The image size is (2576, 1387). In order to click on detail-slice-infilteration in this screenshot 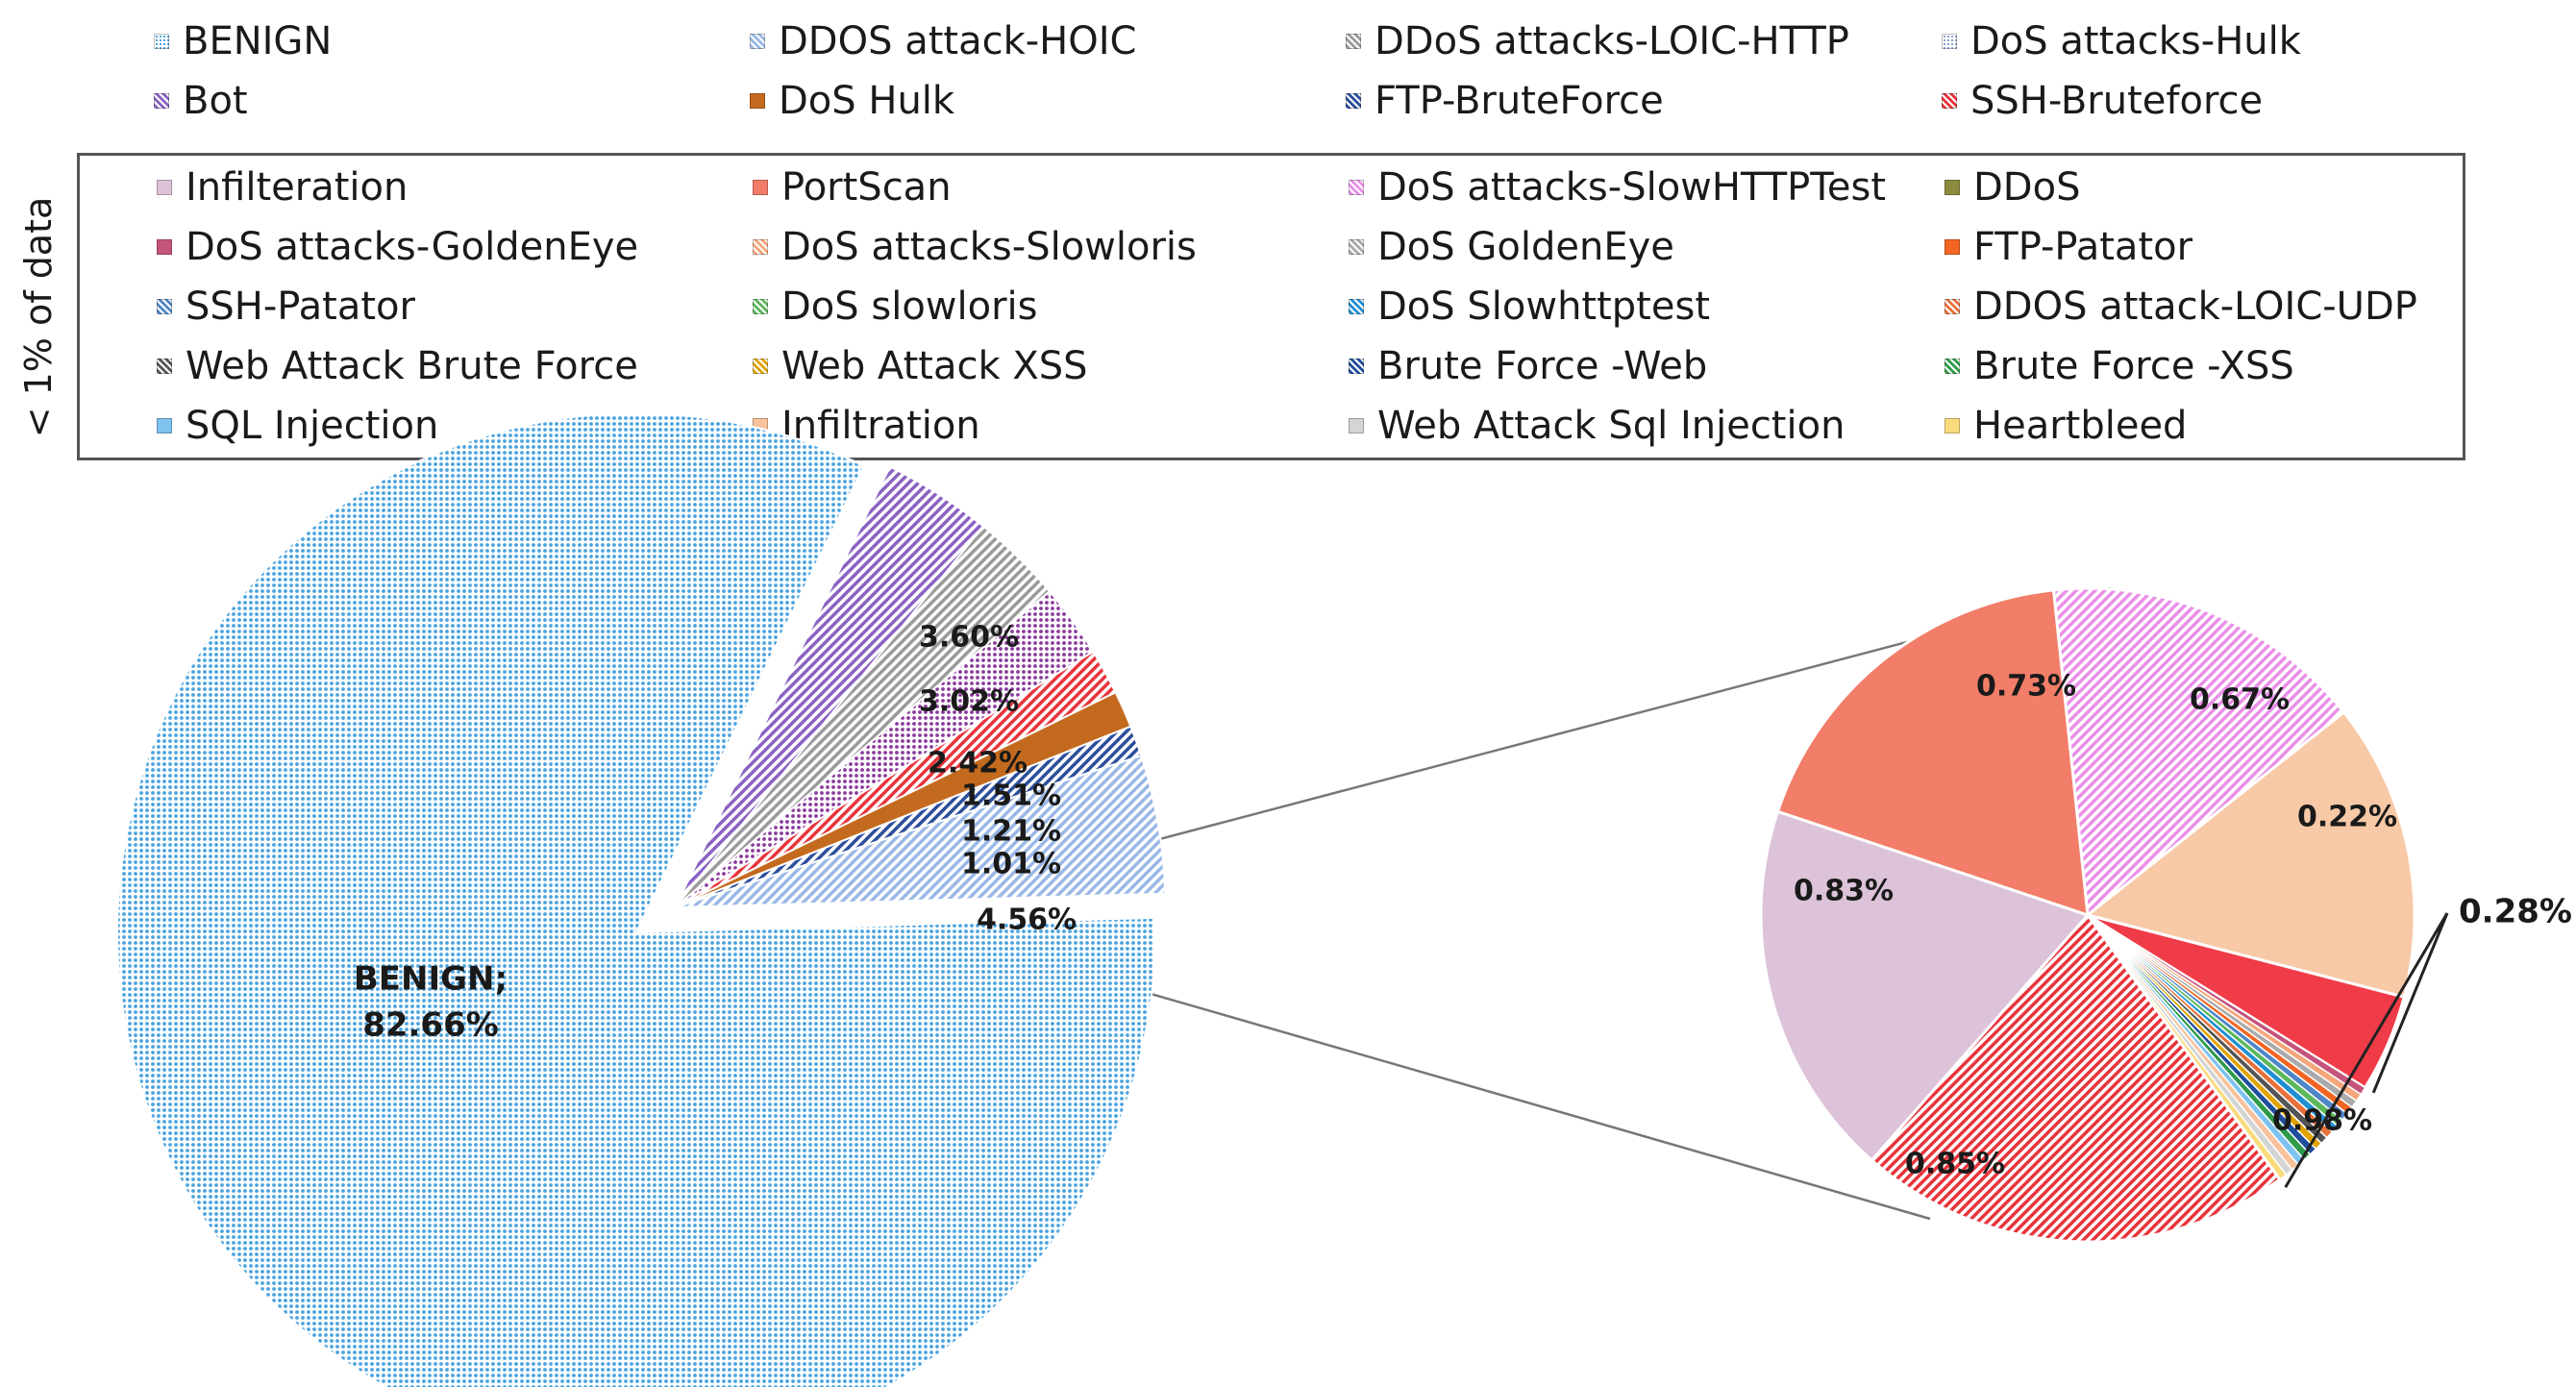, I will do `click(2076, 1078)`.